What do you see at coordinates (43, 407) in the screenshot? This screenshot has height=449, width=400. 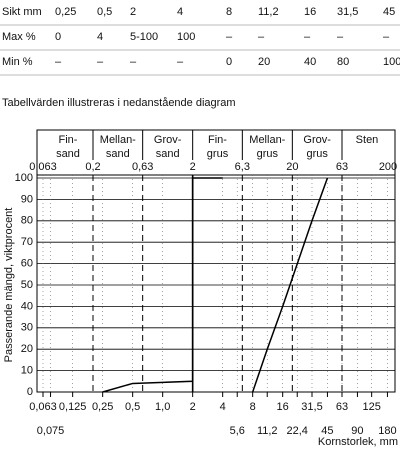 I see `x-tick-label: 0,063` at bounding box center [43, 407].